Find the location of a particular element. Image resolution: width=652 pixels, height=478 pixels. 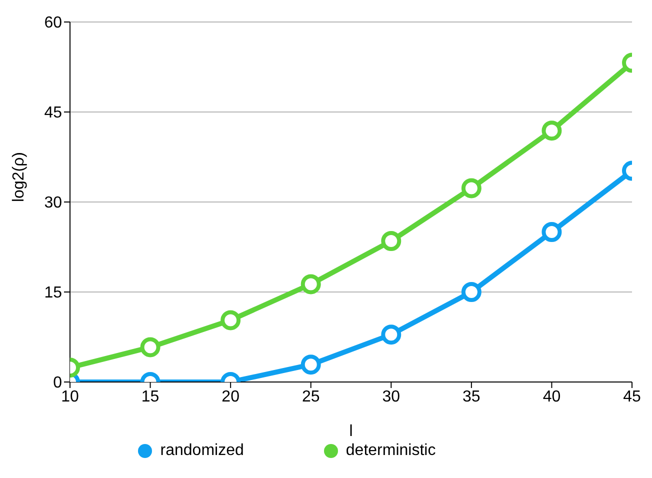

y-tick-label: 30 is located at coordinates (53, 203).